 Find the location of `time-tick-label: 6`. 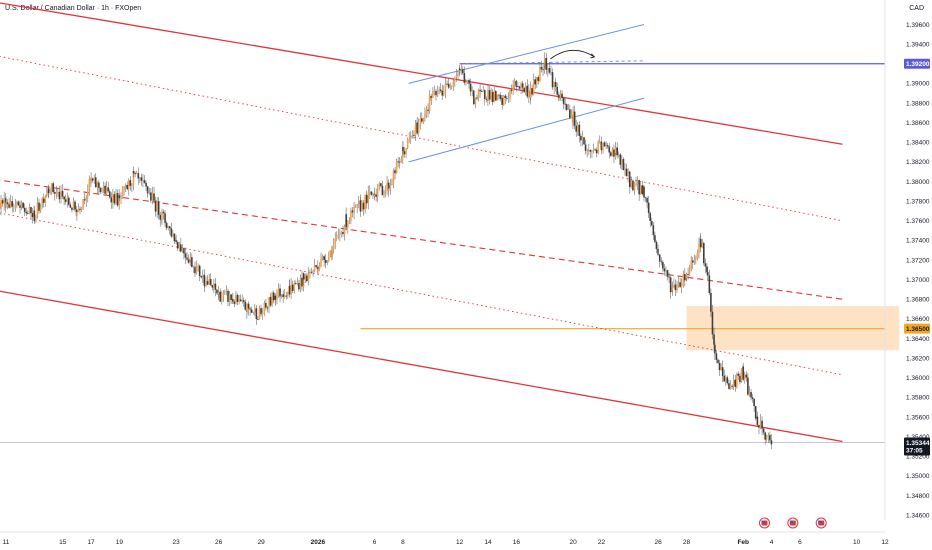

time-tick-label: 6 is located at coordinates (800, 542).